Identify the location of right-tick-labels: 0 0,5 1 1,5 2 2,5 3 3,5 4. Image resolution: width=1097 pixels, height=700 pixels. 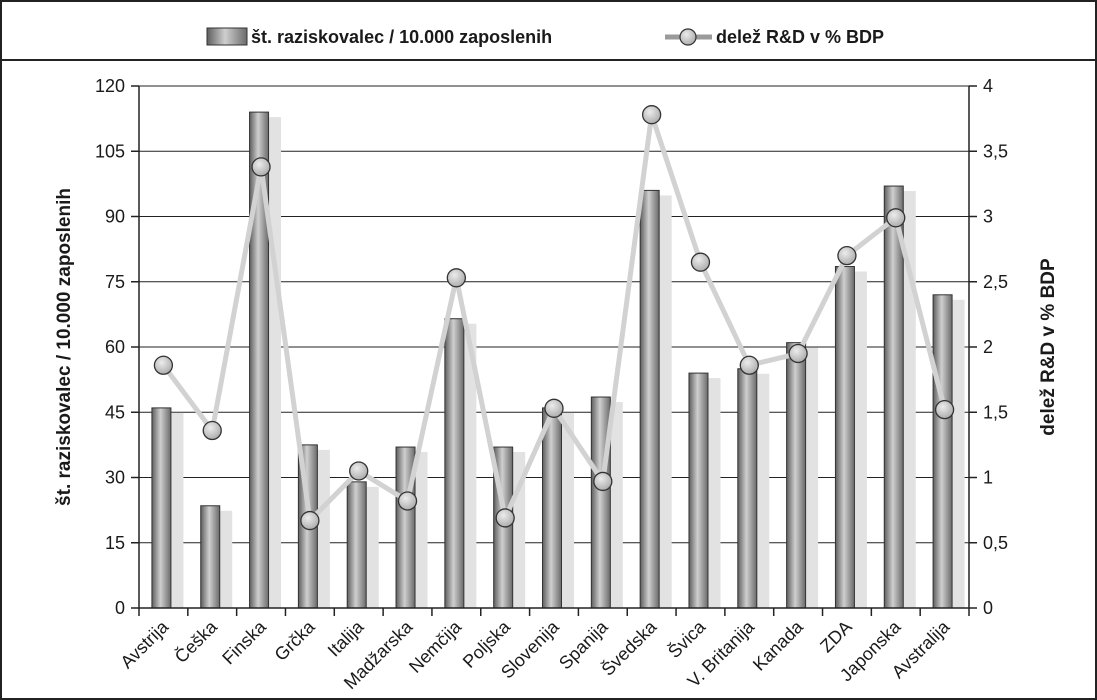
(995, 347).